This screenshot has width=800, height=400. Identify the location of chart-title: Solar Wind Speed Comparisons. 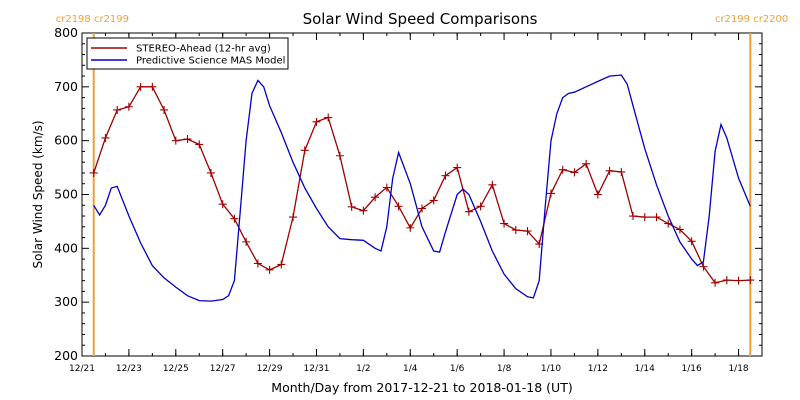
(420, 19).